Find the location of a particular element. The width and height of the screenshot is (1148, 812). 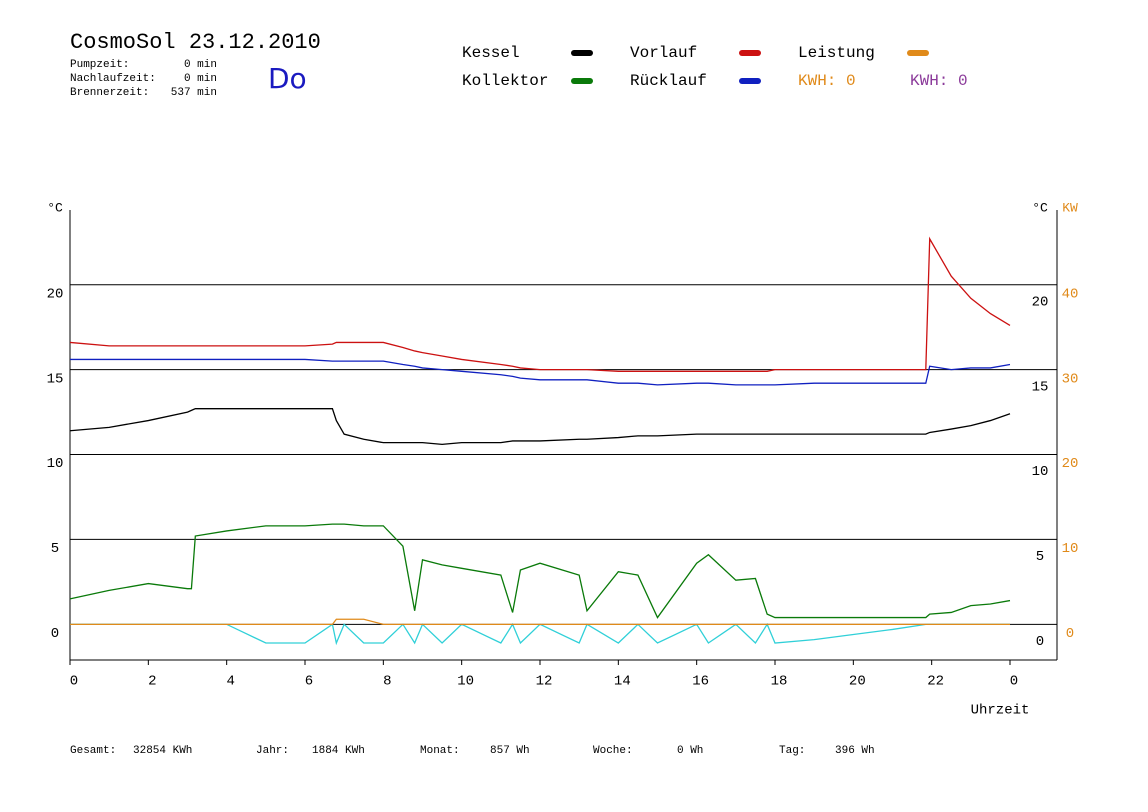

footer-value: 1884 KWh is located at coordinates (338, 751).